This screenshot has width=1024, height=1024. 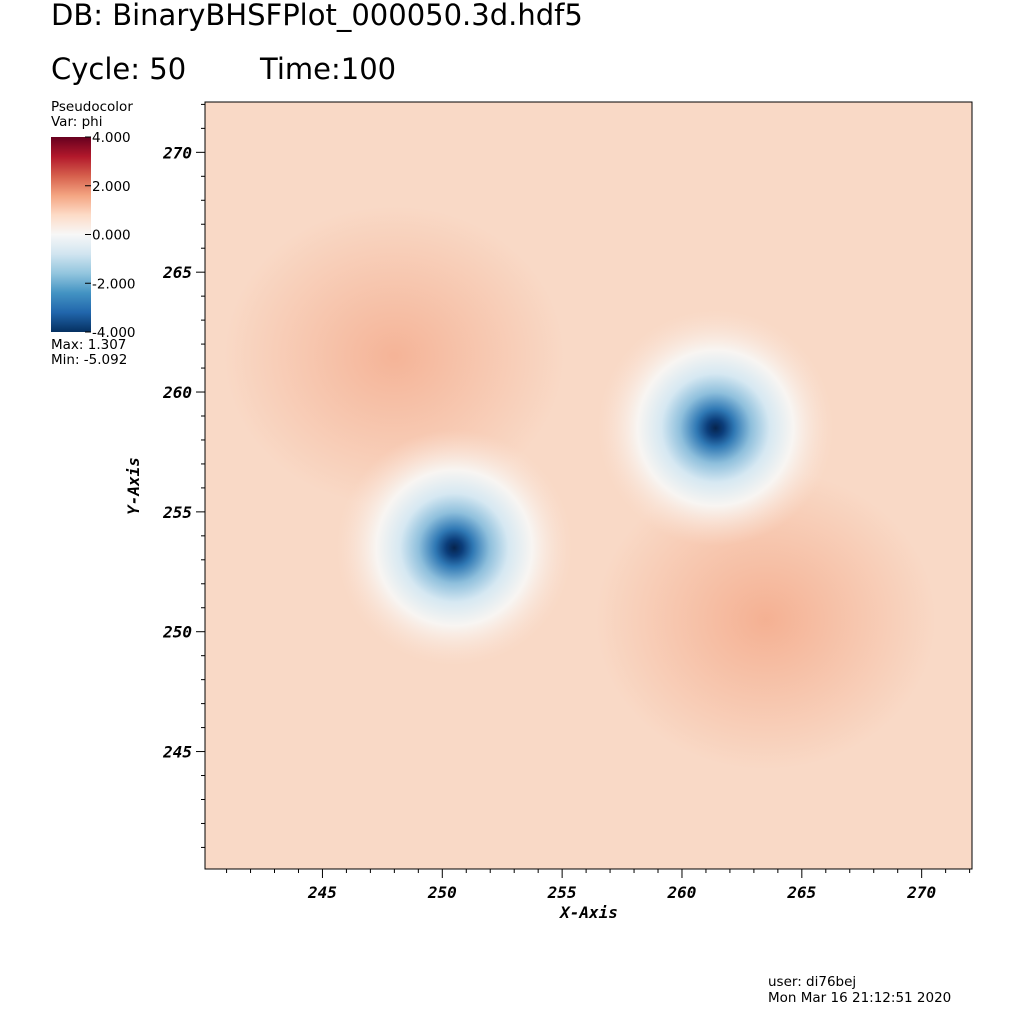 What do you see at coordinates (682, 892) in the screenshot?
I see `x-tick-label: 260` at bounding box center [682, 892].